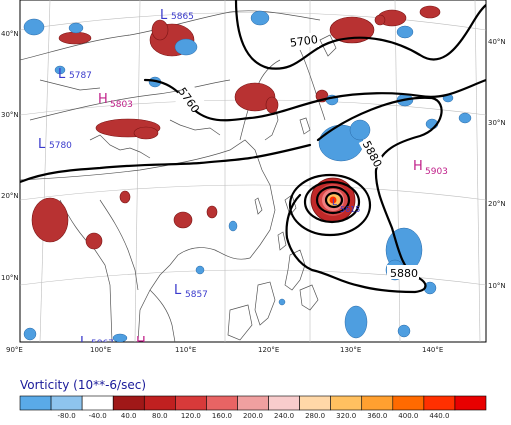  What do you see at coordinates (350, 350) in the screenshot?
I see `lon-label: 130°E` at bounding box center [350, 350].